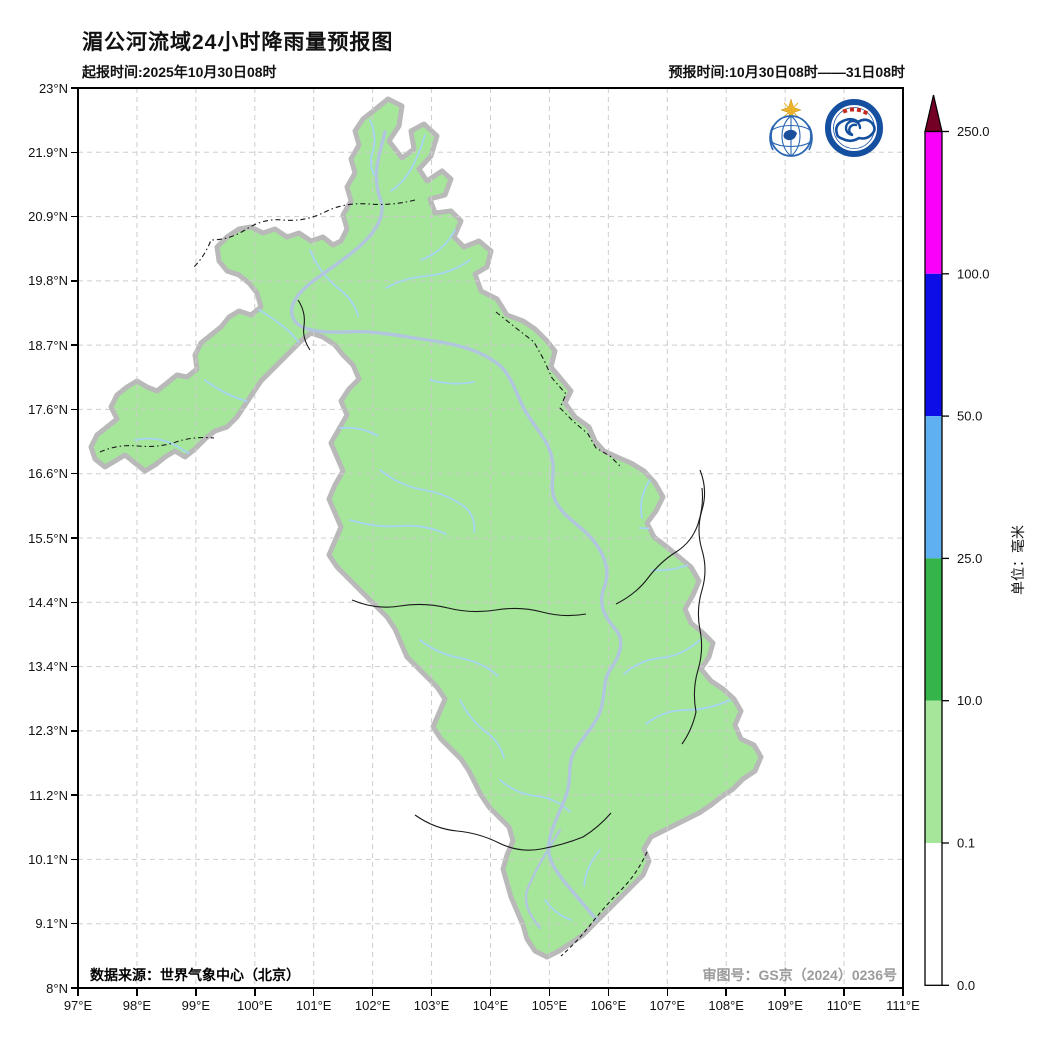  I want to click on x-tick-label: 99°E, so click(196, 1005).